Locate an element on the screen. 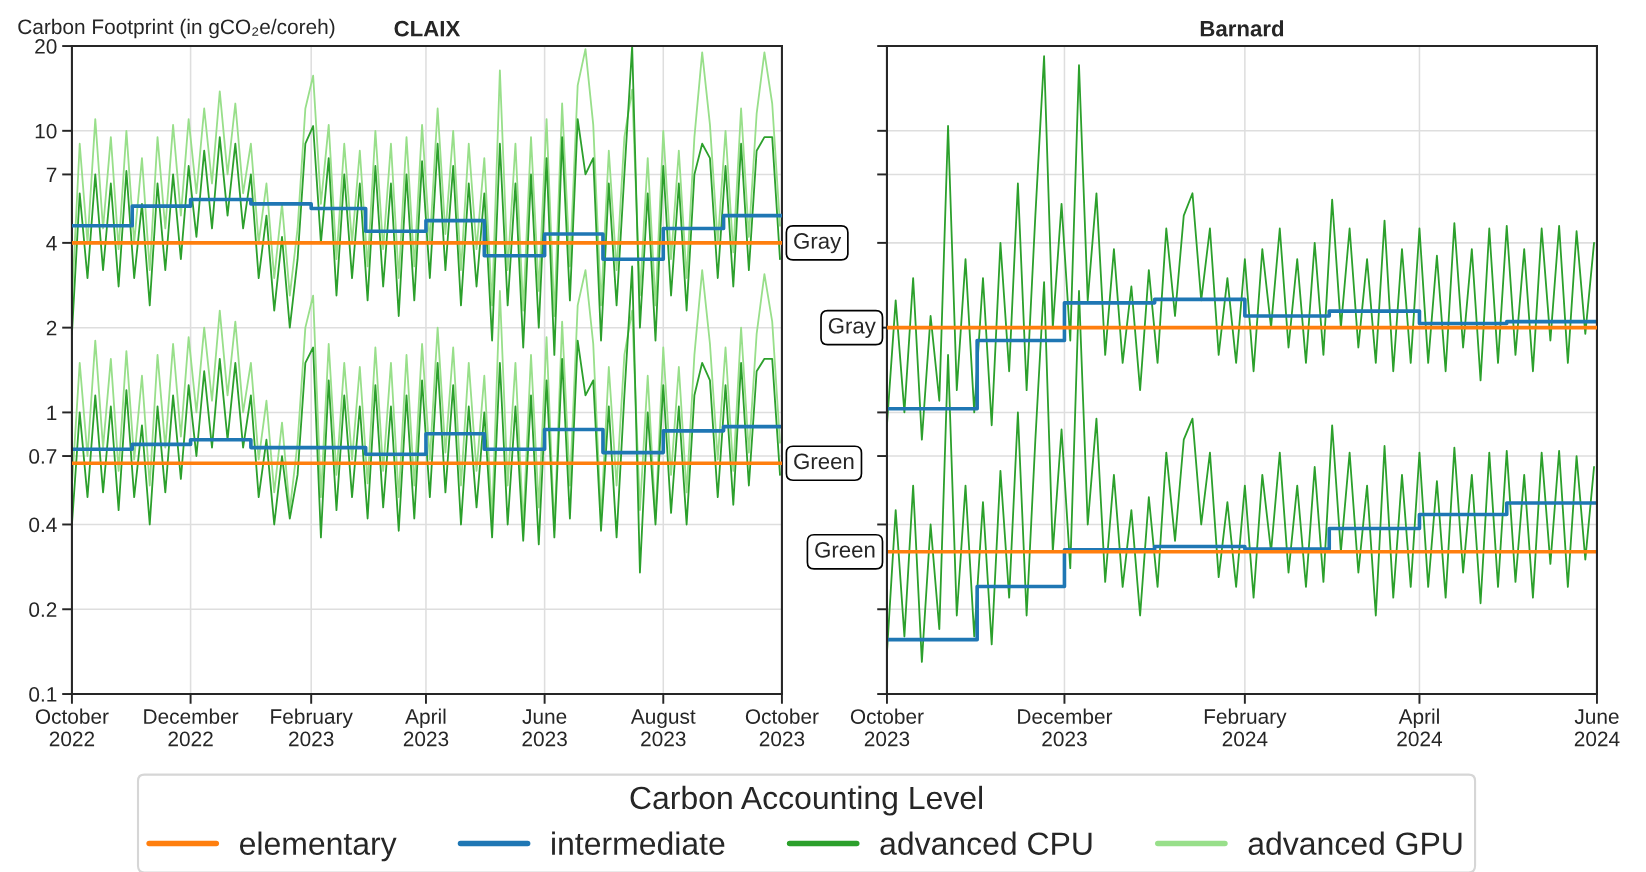 Image resolution: width=1646 pixels, height=872 pixels. x-tick-label: February 2023 is located at coordinates (312, 727).